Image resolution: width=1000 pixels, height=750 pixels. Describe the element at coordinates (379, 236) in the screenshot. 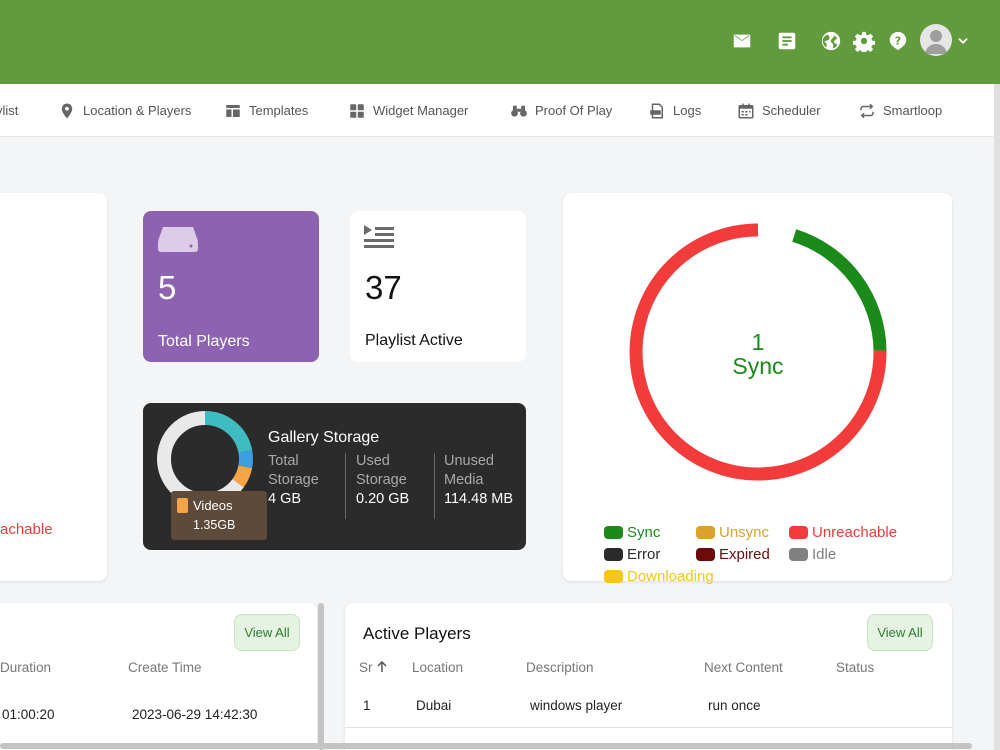

I see `playlist-icon` at that location.